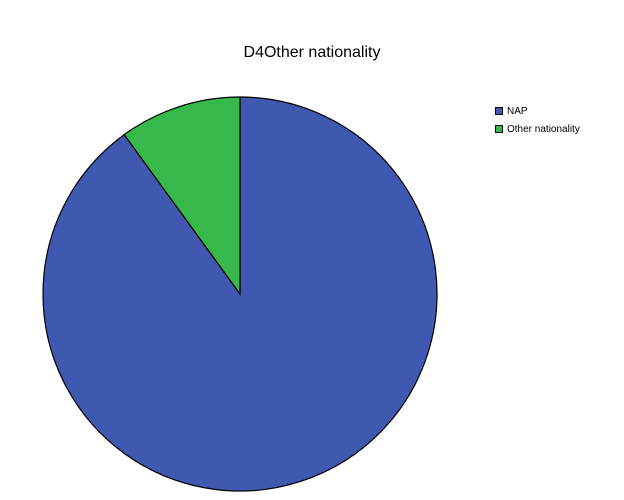  I want to click on legend-item-nap: NAP, so click(537, 111).